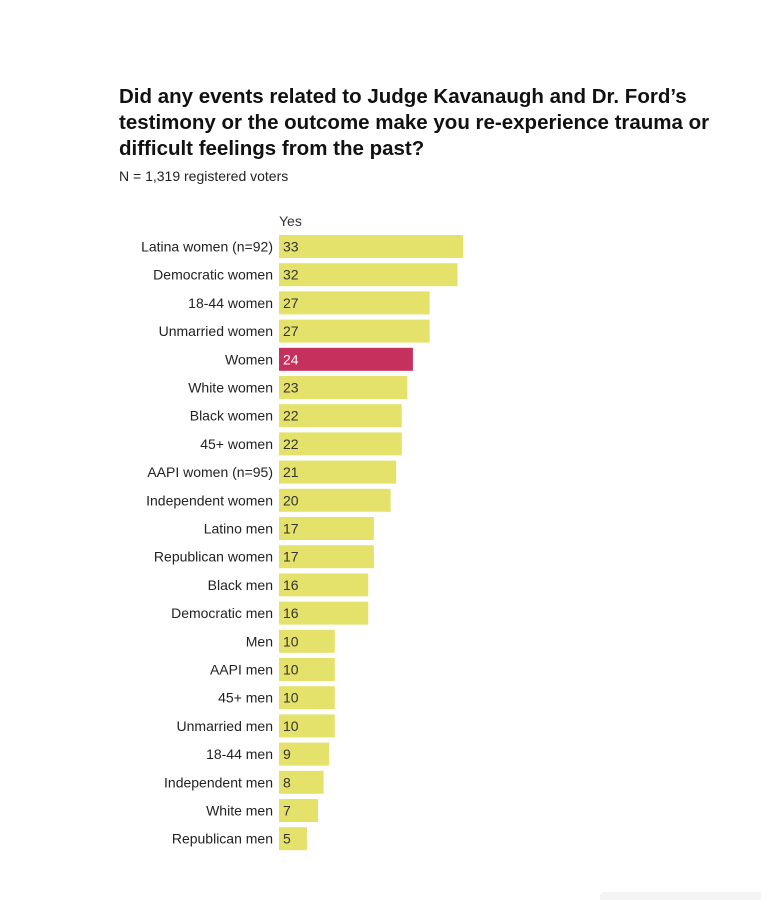  Describe the element at coordinates (287, 839) in the screenshot. I see `data-label: 5` at that location.